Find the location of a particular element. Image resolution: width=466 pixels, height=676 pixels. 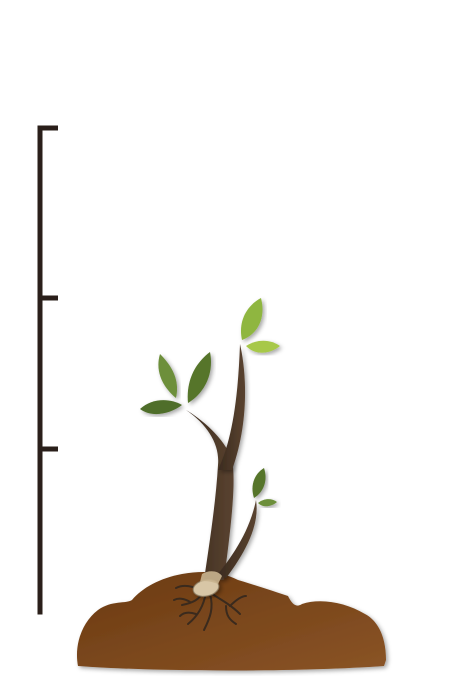

leaf-side-upper is located at coordinates (259, 483).